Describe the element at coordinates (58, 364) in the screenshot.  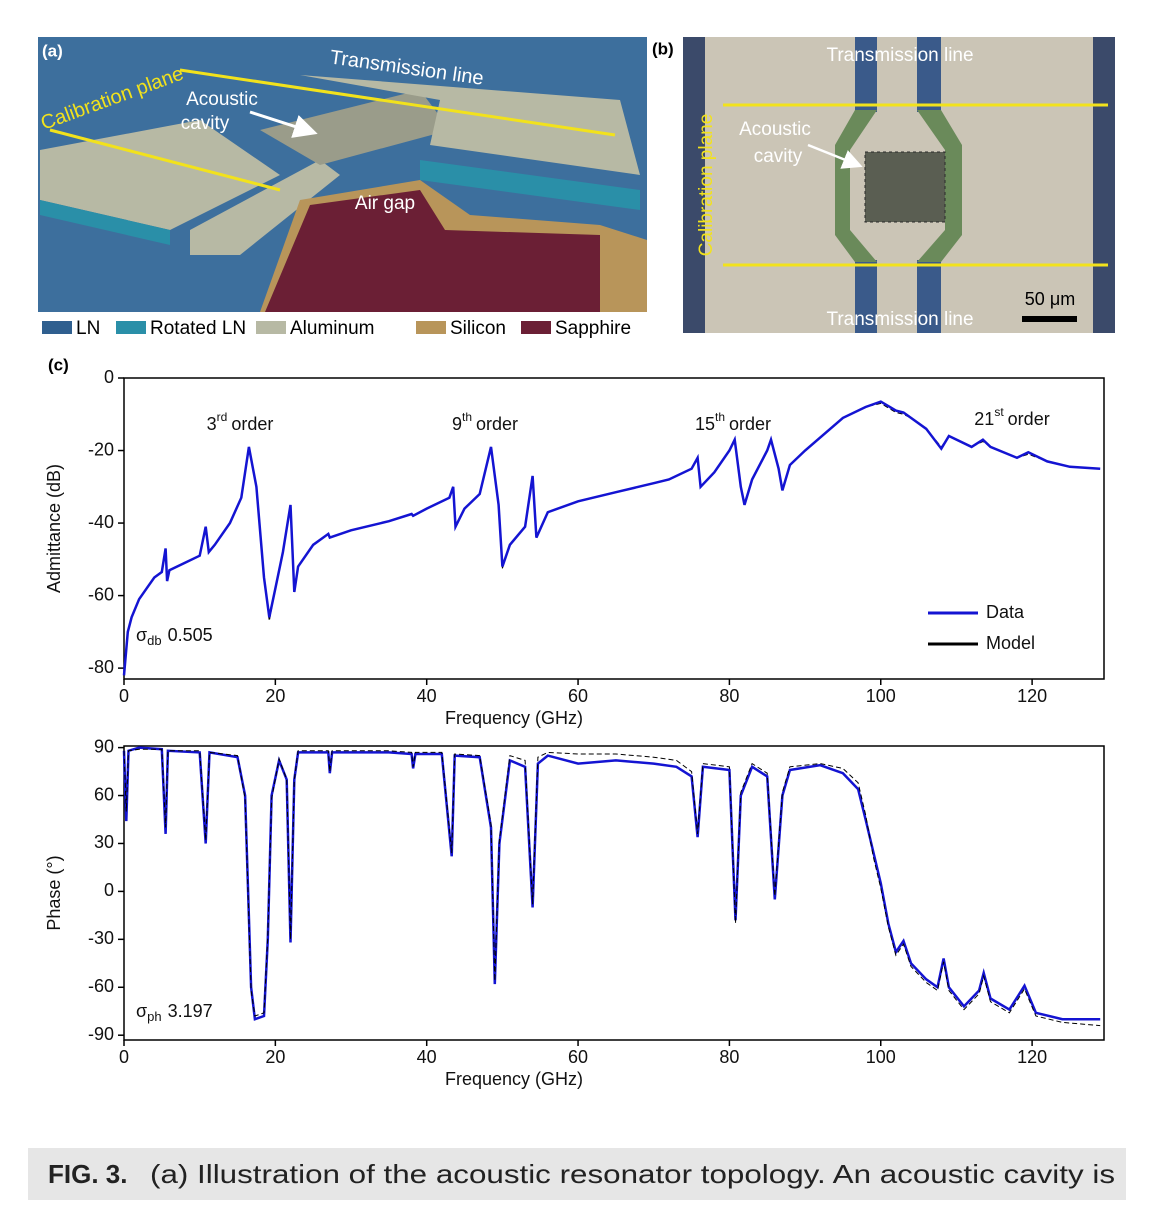
I see `panel-label: (c)` at that location.